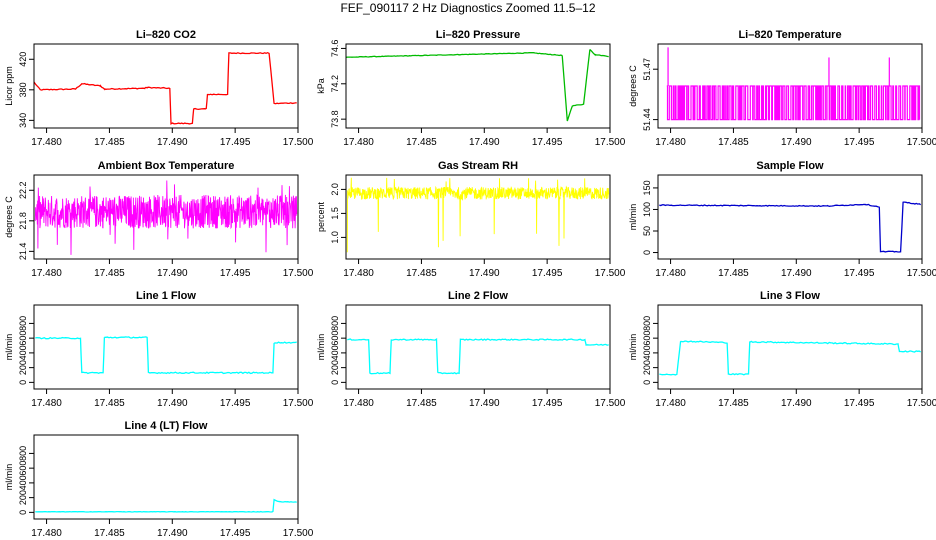 This screenshot has height=540, width=936. Describe the element at coordinates (478, 35) in the screenshot. I see `panel-title: Li–820 Pressure` at that location.